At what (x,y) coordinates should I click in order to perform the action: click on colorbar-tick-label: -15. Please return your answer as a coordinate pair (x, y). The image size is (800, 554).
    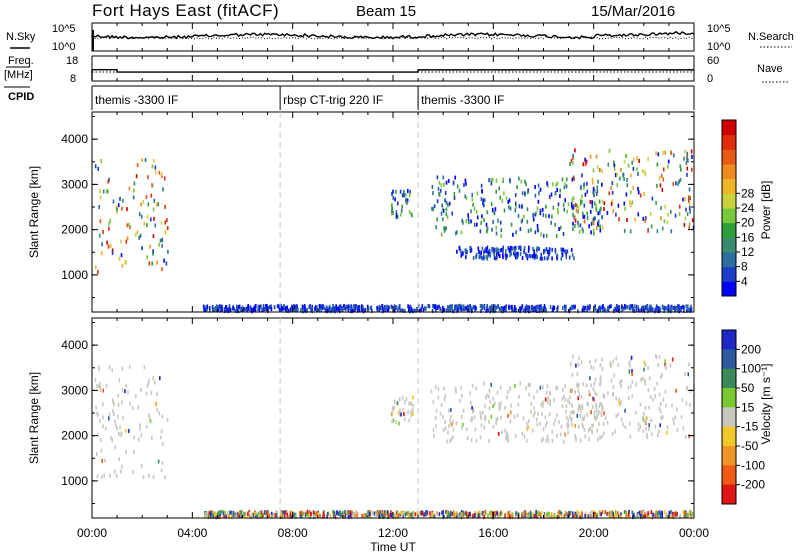
    Looking at the image, I should click on (750, 427).